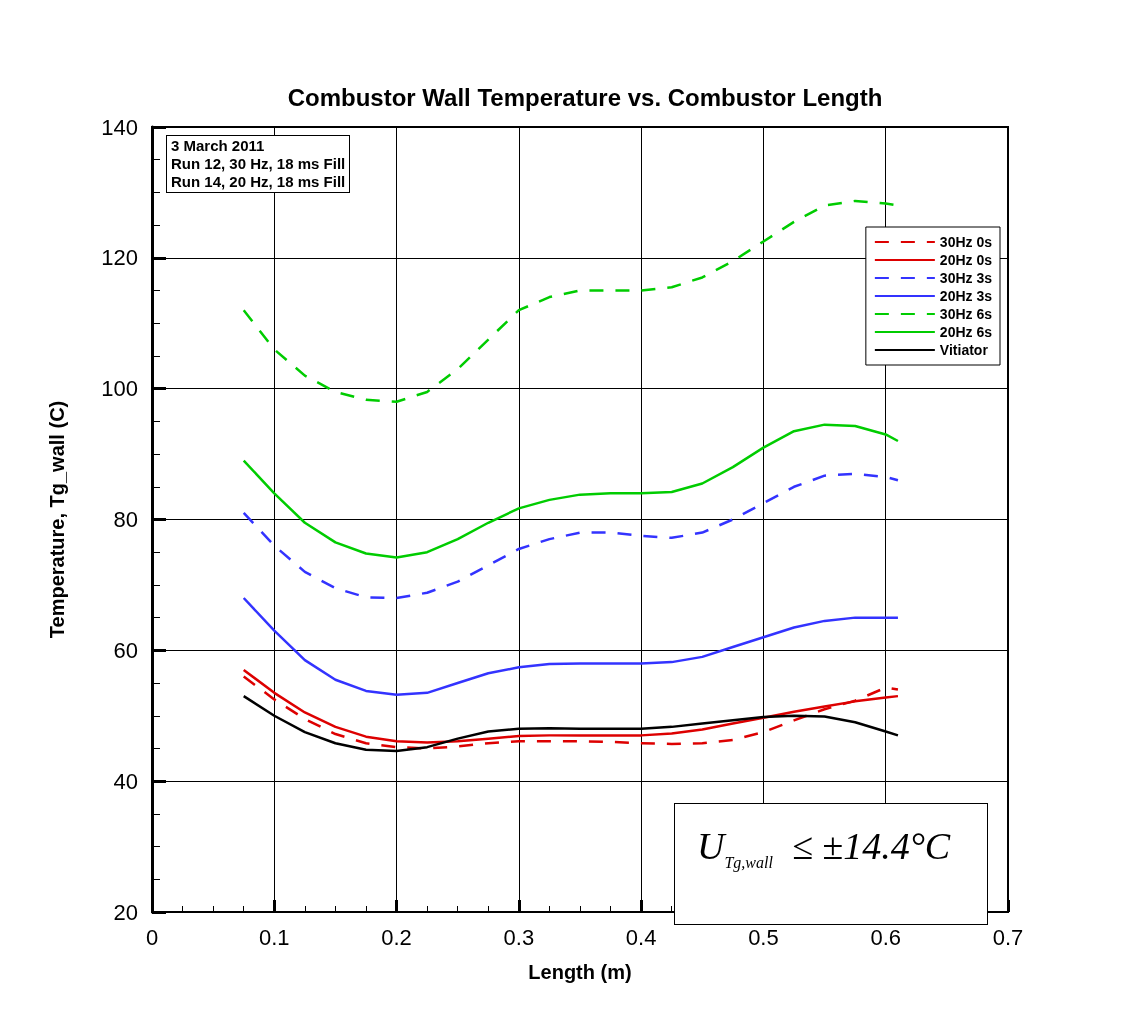 The image size is (1143, 1023). Describe the element at coordinates (763, 937) in the screenshot. I see `x-tick-label: 0.5` at that location.